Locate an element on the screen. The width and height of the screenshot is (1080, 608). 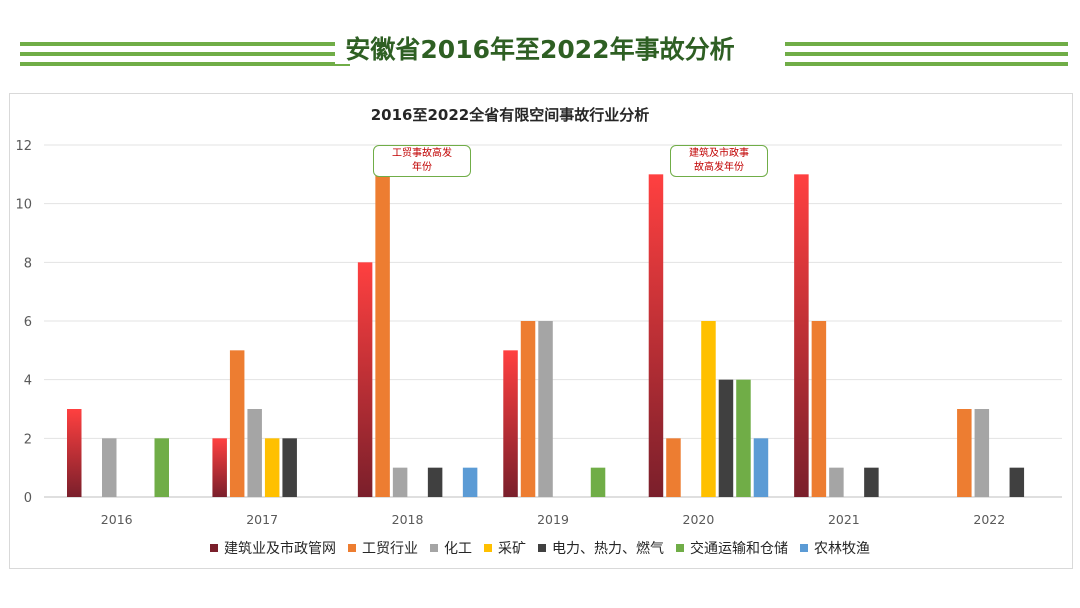
y-tick-label: 2 is located at coordinates (28, 439).